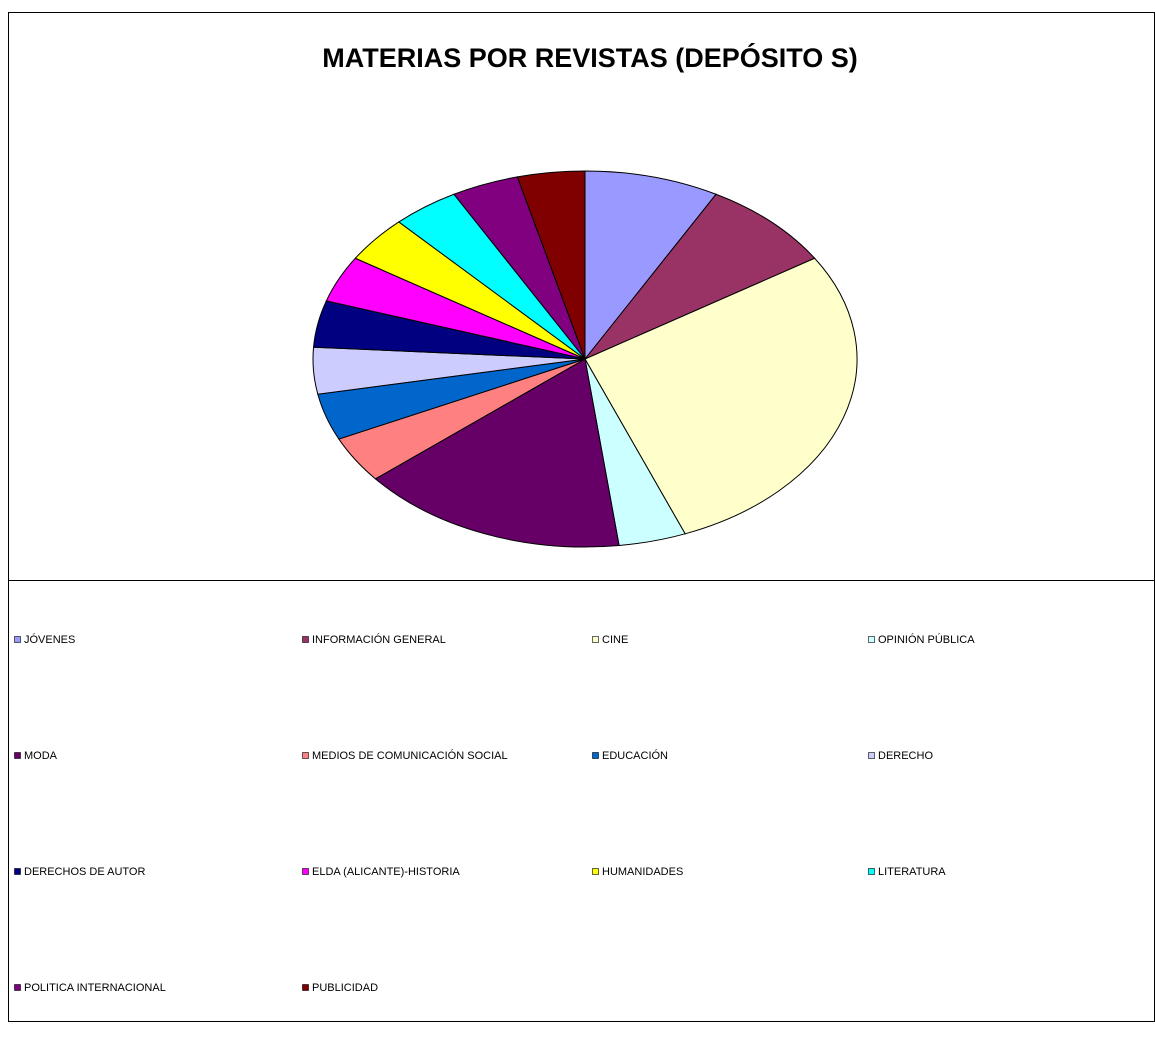 The image size is (1155, 1050). I want to click on legend-label: LITERATURA, so click(912, 872).